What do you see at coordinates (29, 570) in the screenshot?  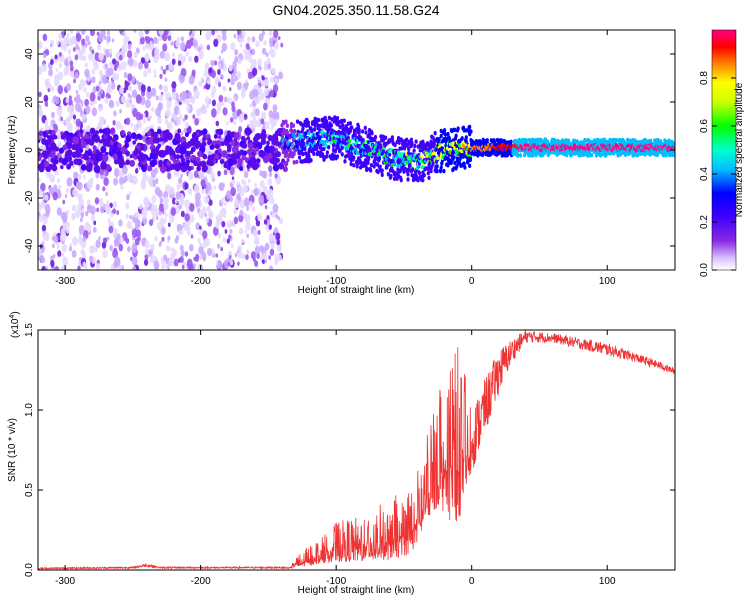 I see `y-tick-label: 0.0` at bounding box center [29, 570].